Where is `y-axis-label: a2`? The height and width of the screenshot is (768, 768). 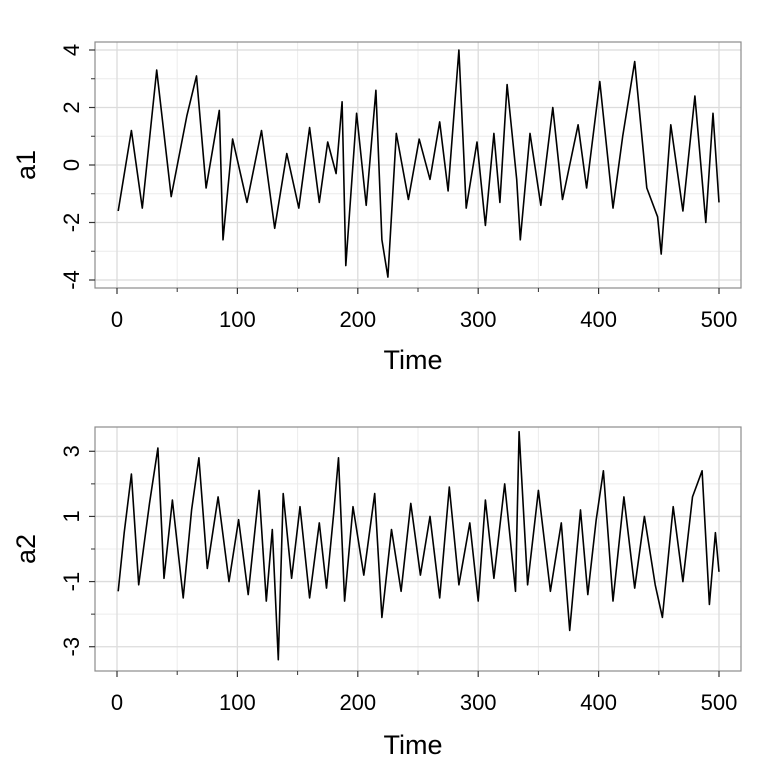 y-axis-label: a2 is located at coordinates (26, 549).